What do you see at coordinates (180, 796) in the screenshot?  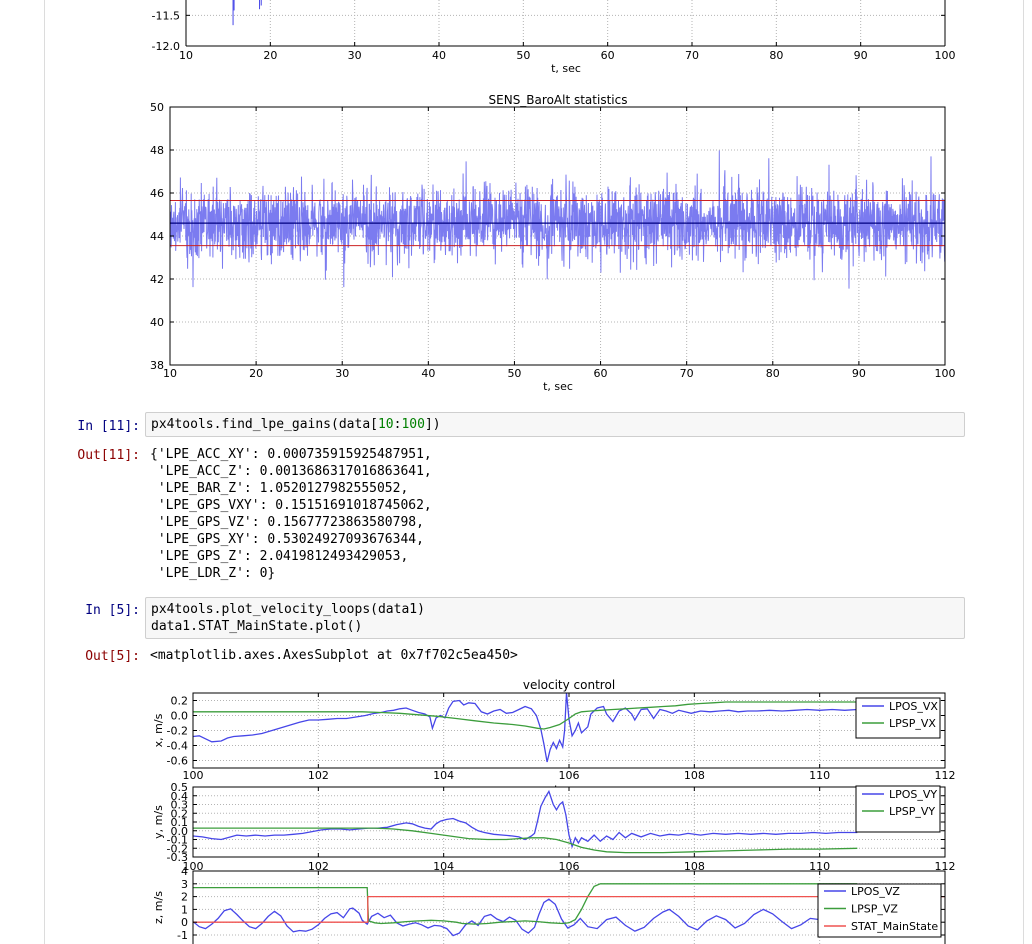 I see `svg-text: 0.4` at bounding box center [180, 796].